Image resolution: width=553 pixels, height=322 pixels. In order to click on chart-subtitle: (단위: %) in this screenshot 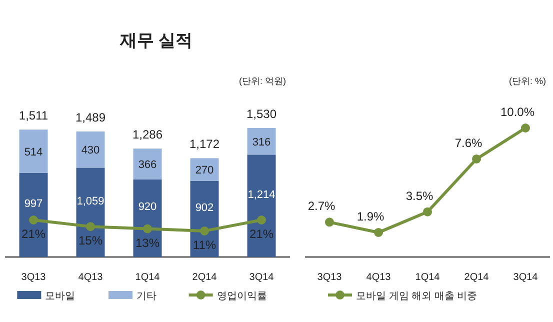, I will do `click(527, 81)`.